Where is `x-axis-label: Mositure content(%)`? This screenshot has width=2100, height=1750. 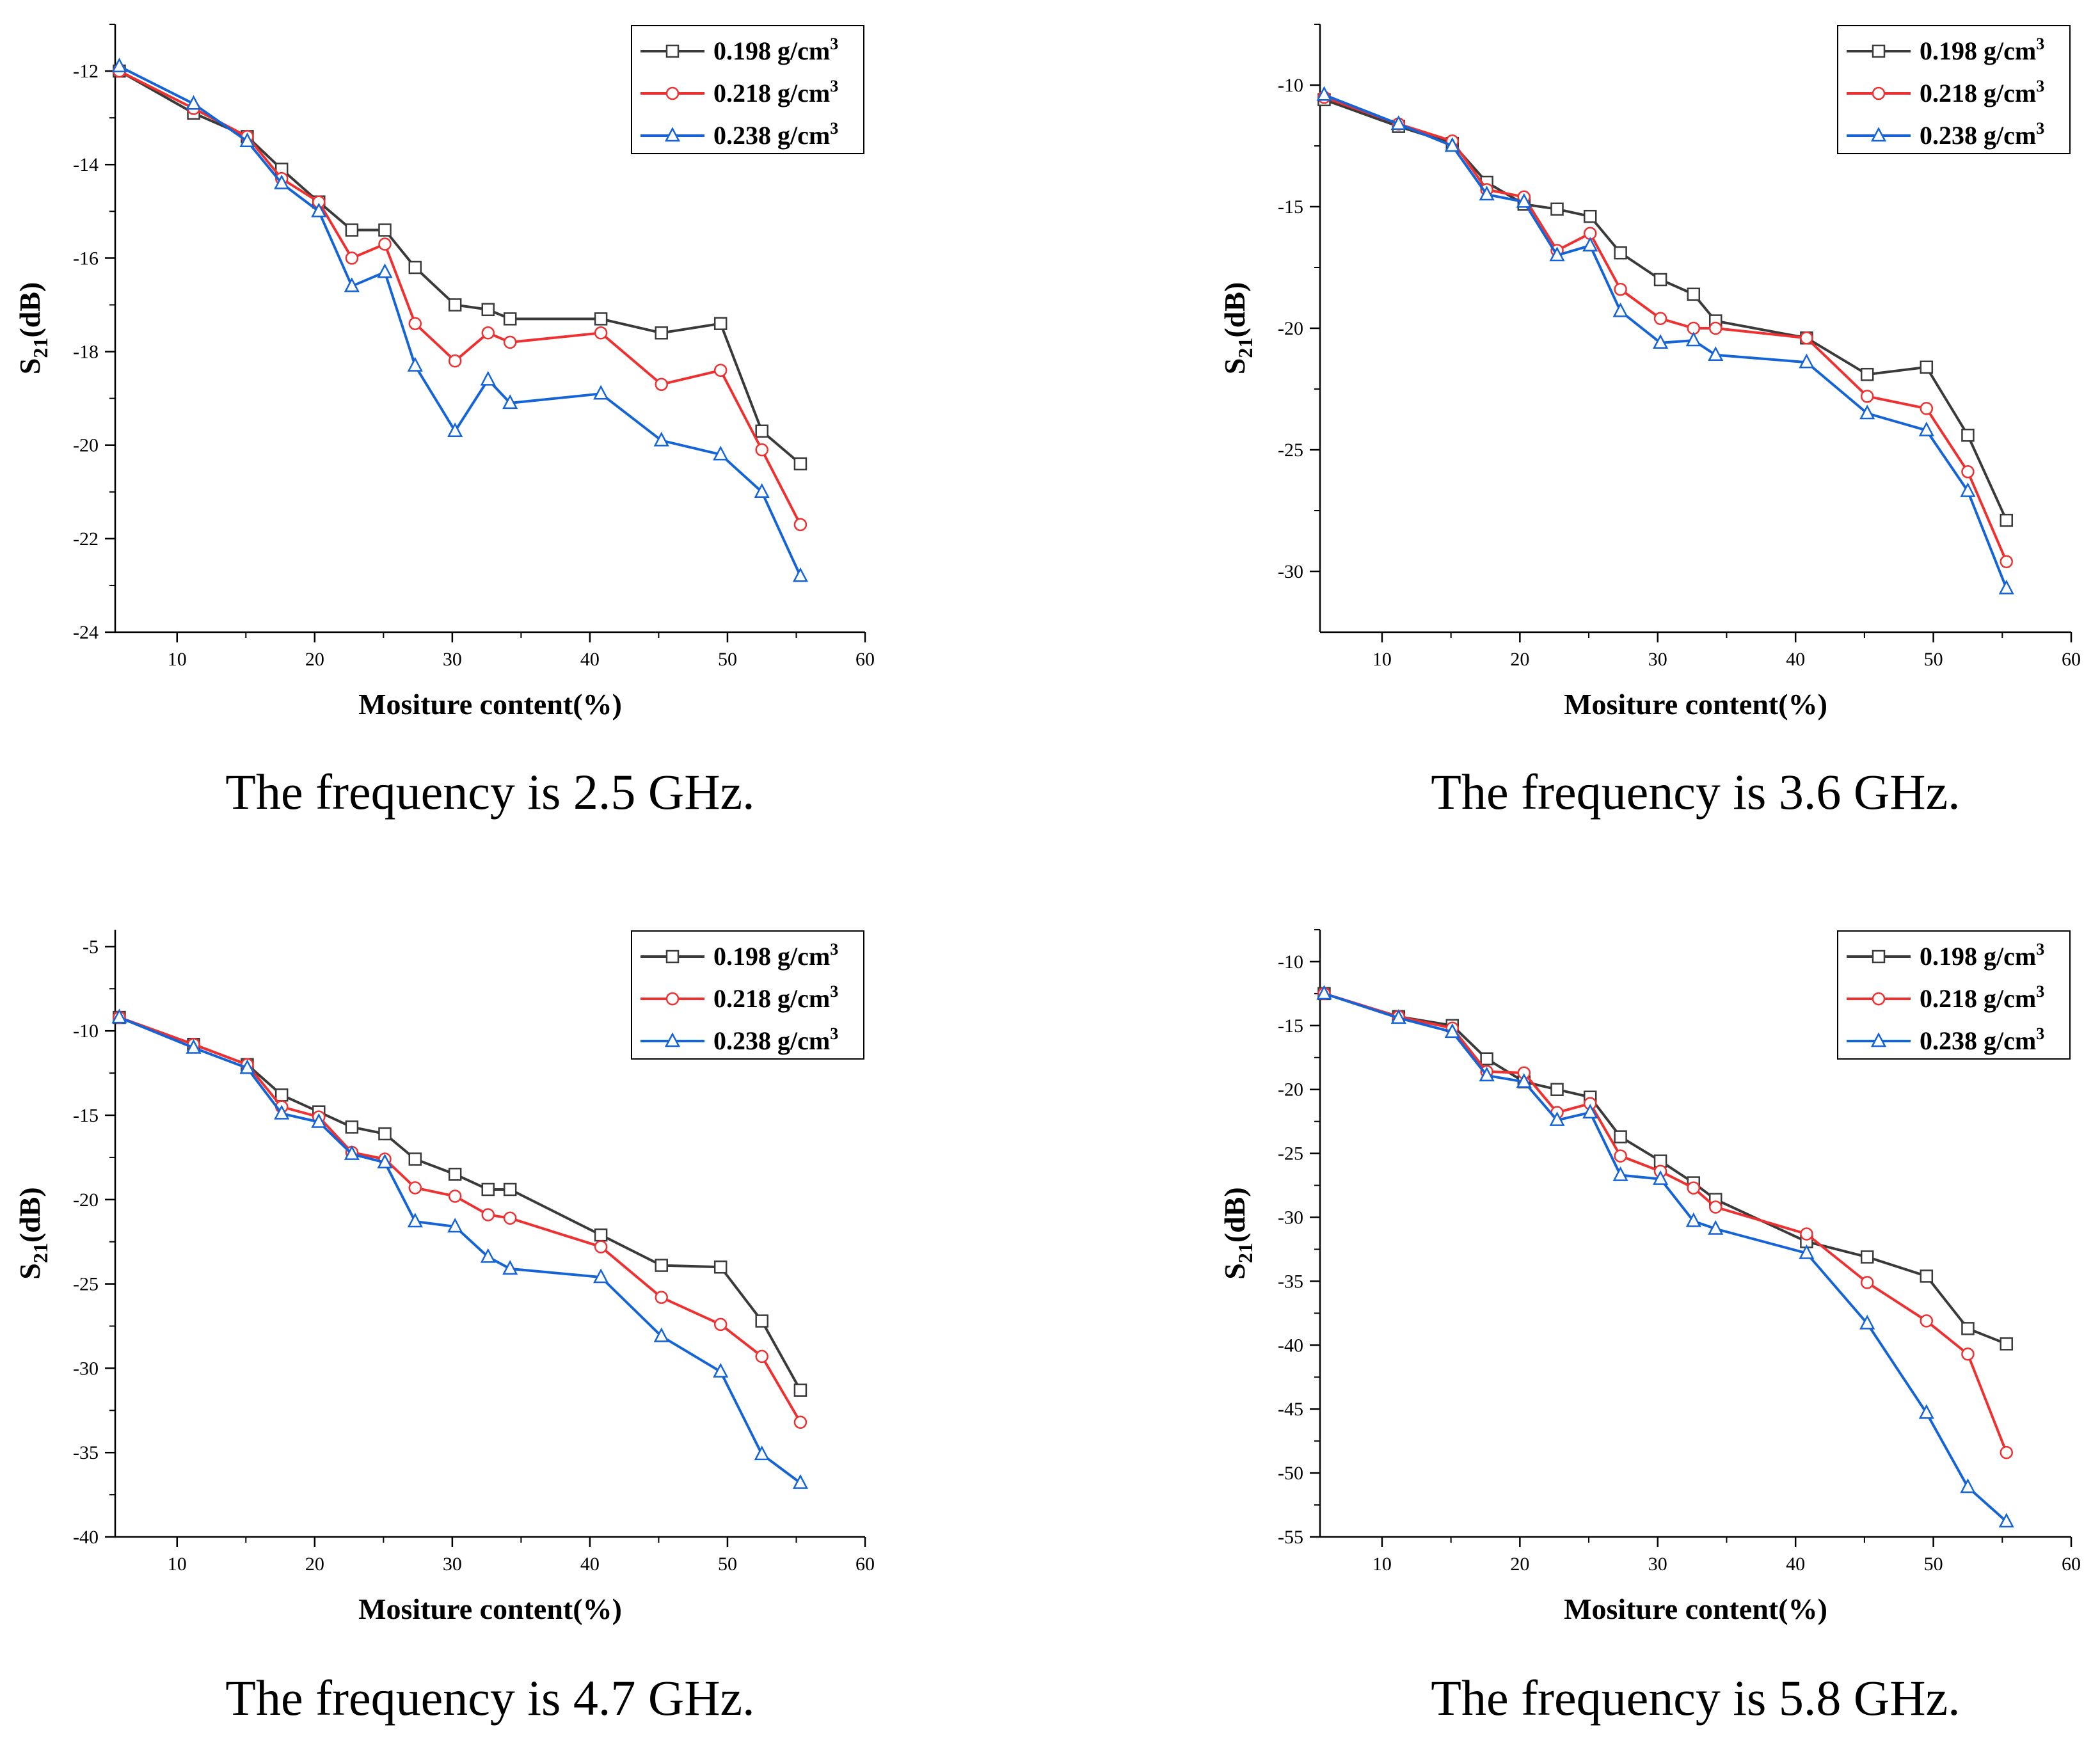
x-axis-label: Mositure content(%) is located at coordinates (490, 704).